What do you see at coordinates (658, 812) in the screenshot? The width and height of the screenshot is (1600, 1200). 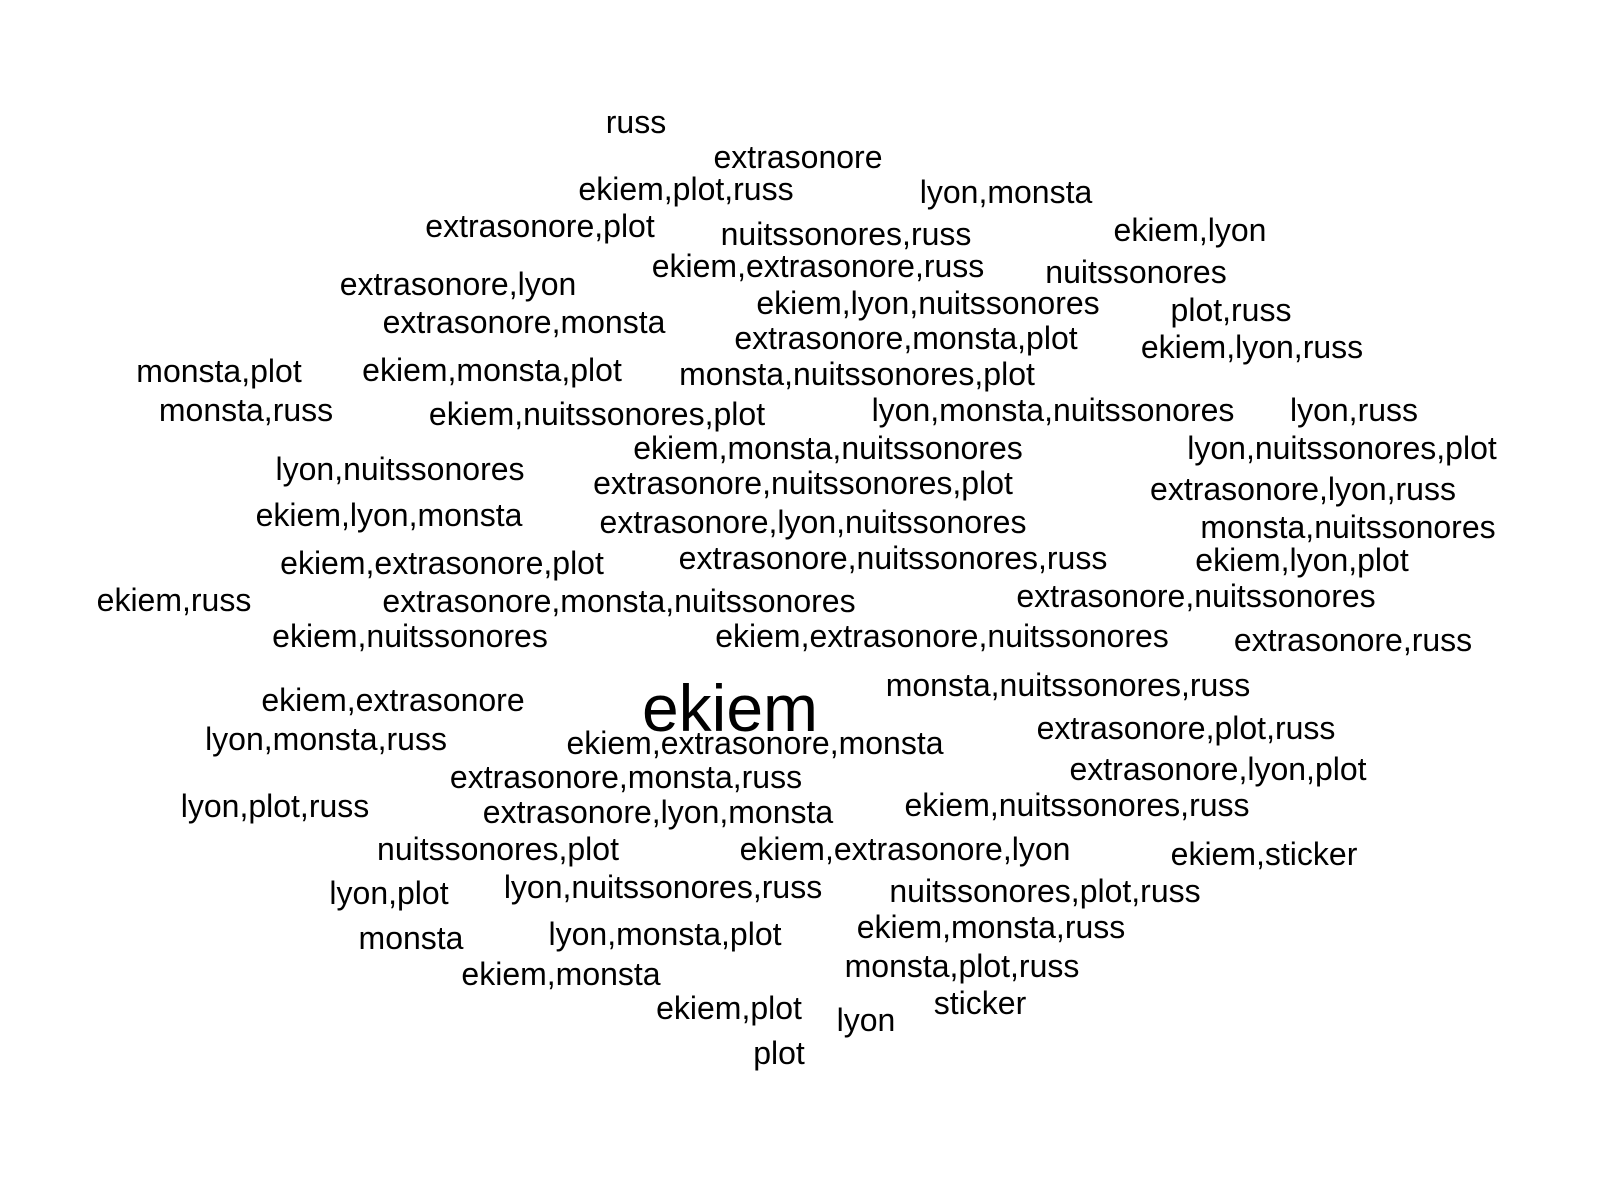 I see `word-extrasonore-lyon-monsta: extrasonore,lyon,monsta` at bounding box center [658, 812].